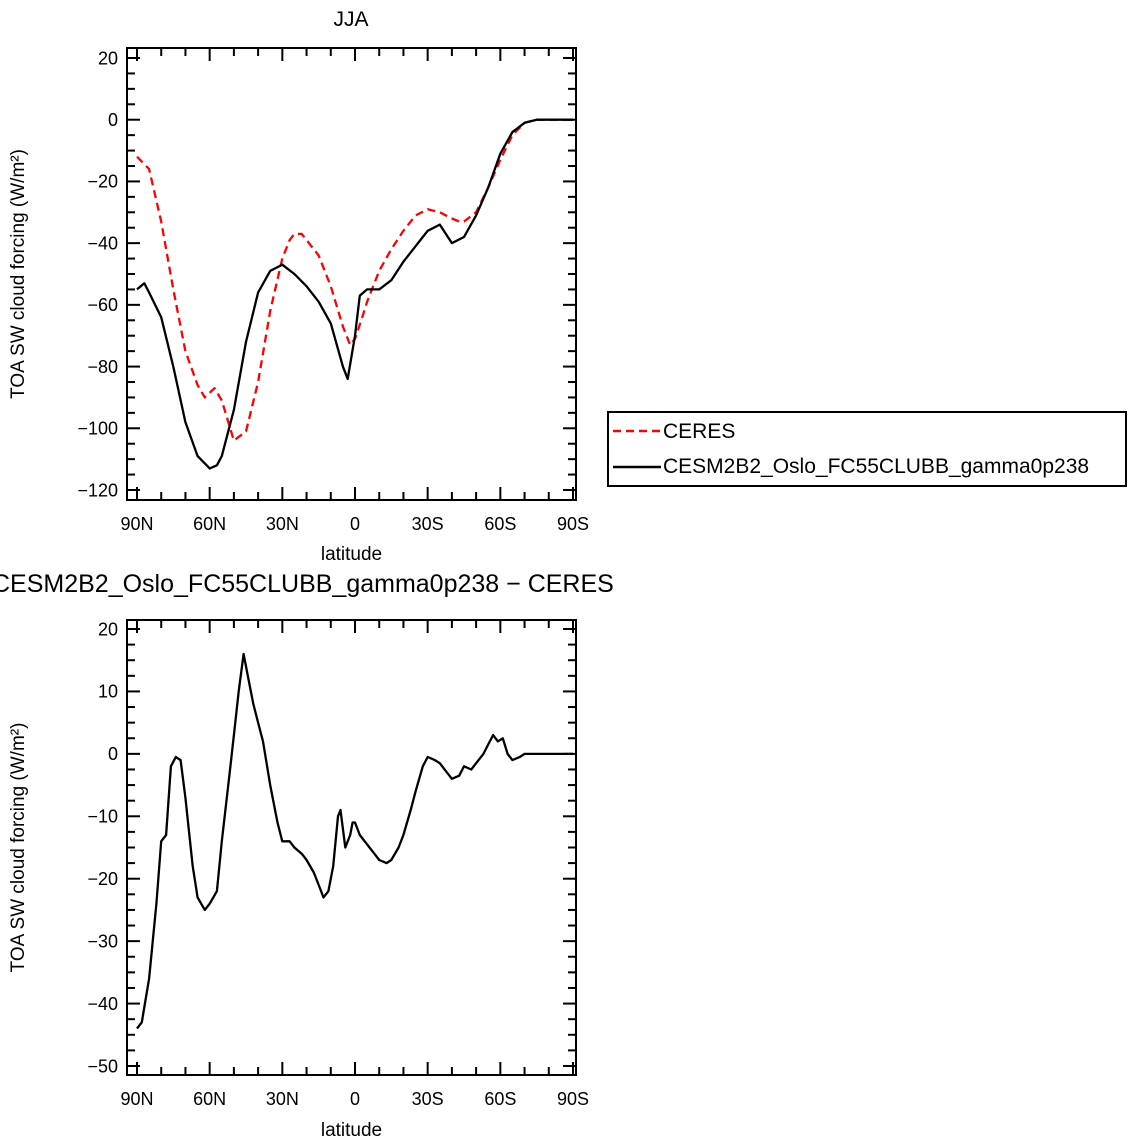 The height and width of the screenshot is (1146, 1146). I want to click on svg-text: 10, so click(108, 692).